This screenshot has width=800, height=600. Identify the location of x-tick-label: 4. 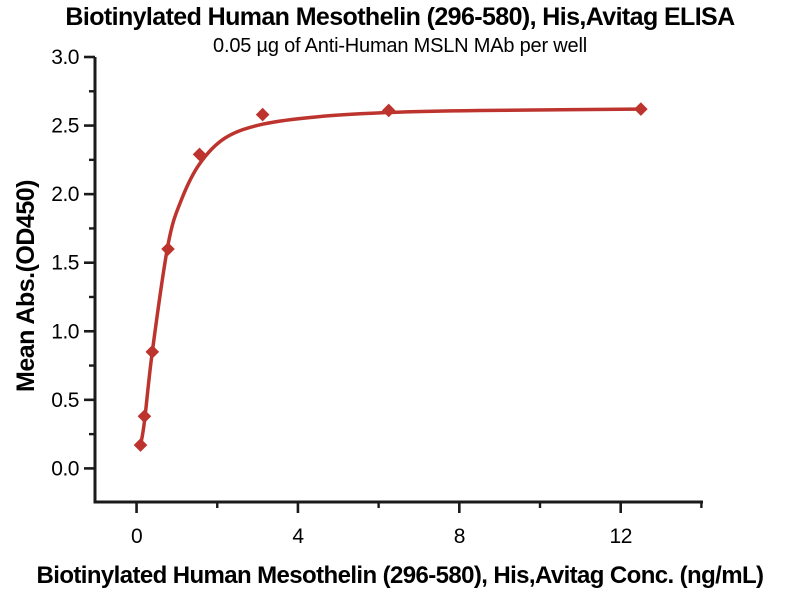
(298, 536).